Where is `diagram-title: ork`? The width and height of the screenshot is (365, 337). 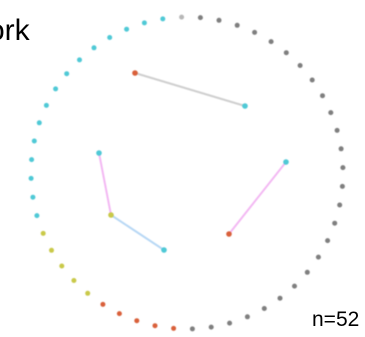 diagram-title: ork is located at coordinates (15, 30).